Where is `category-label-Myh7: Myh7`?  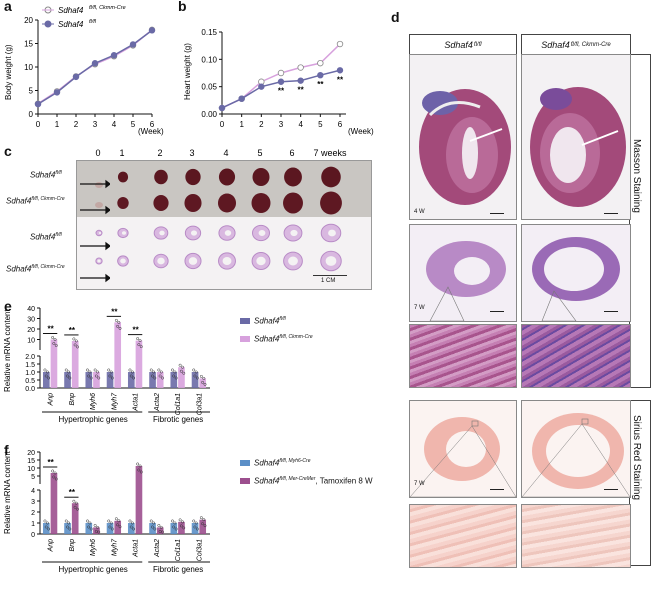
category-label-Myh7: Myh7 is located at coordinates (114, 547).